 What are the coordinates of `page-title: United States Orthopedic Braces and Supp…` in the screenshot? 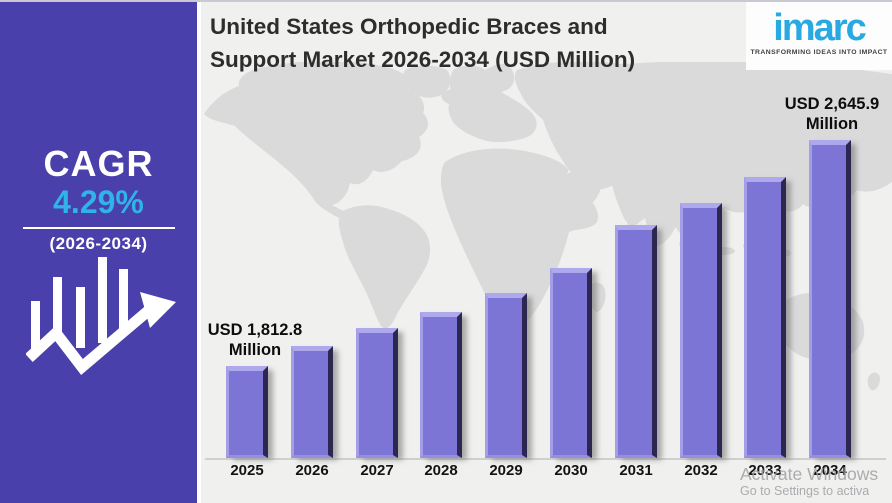 It's located at (470, 43).